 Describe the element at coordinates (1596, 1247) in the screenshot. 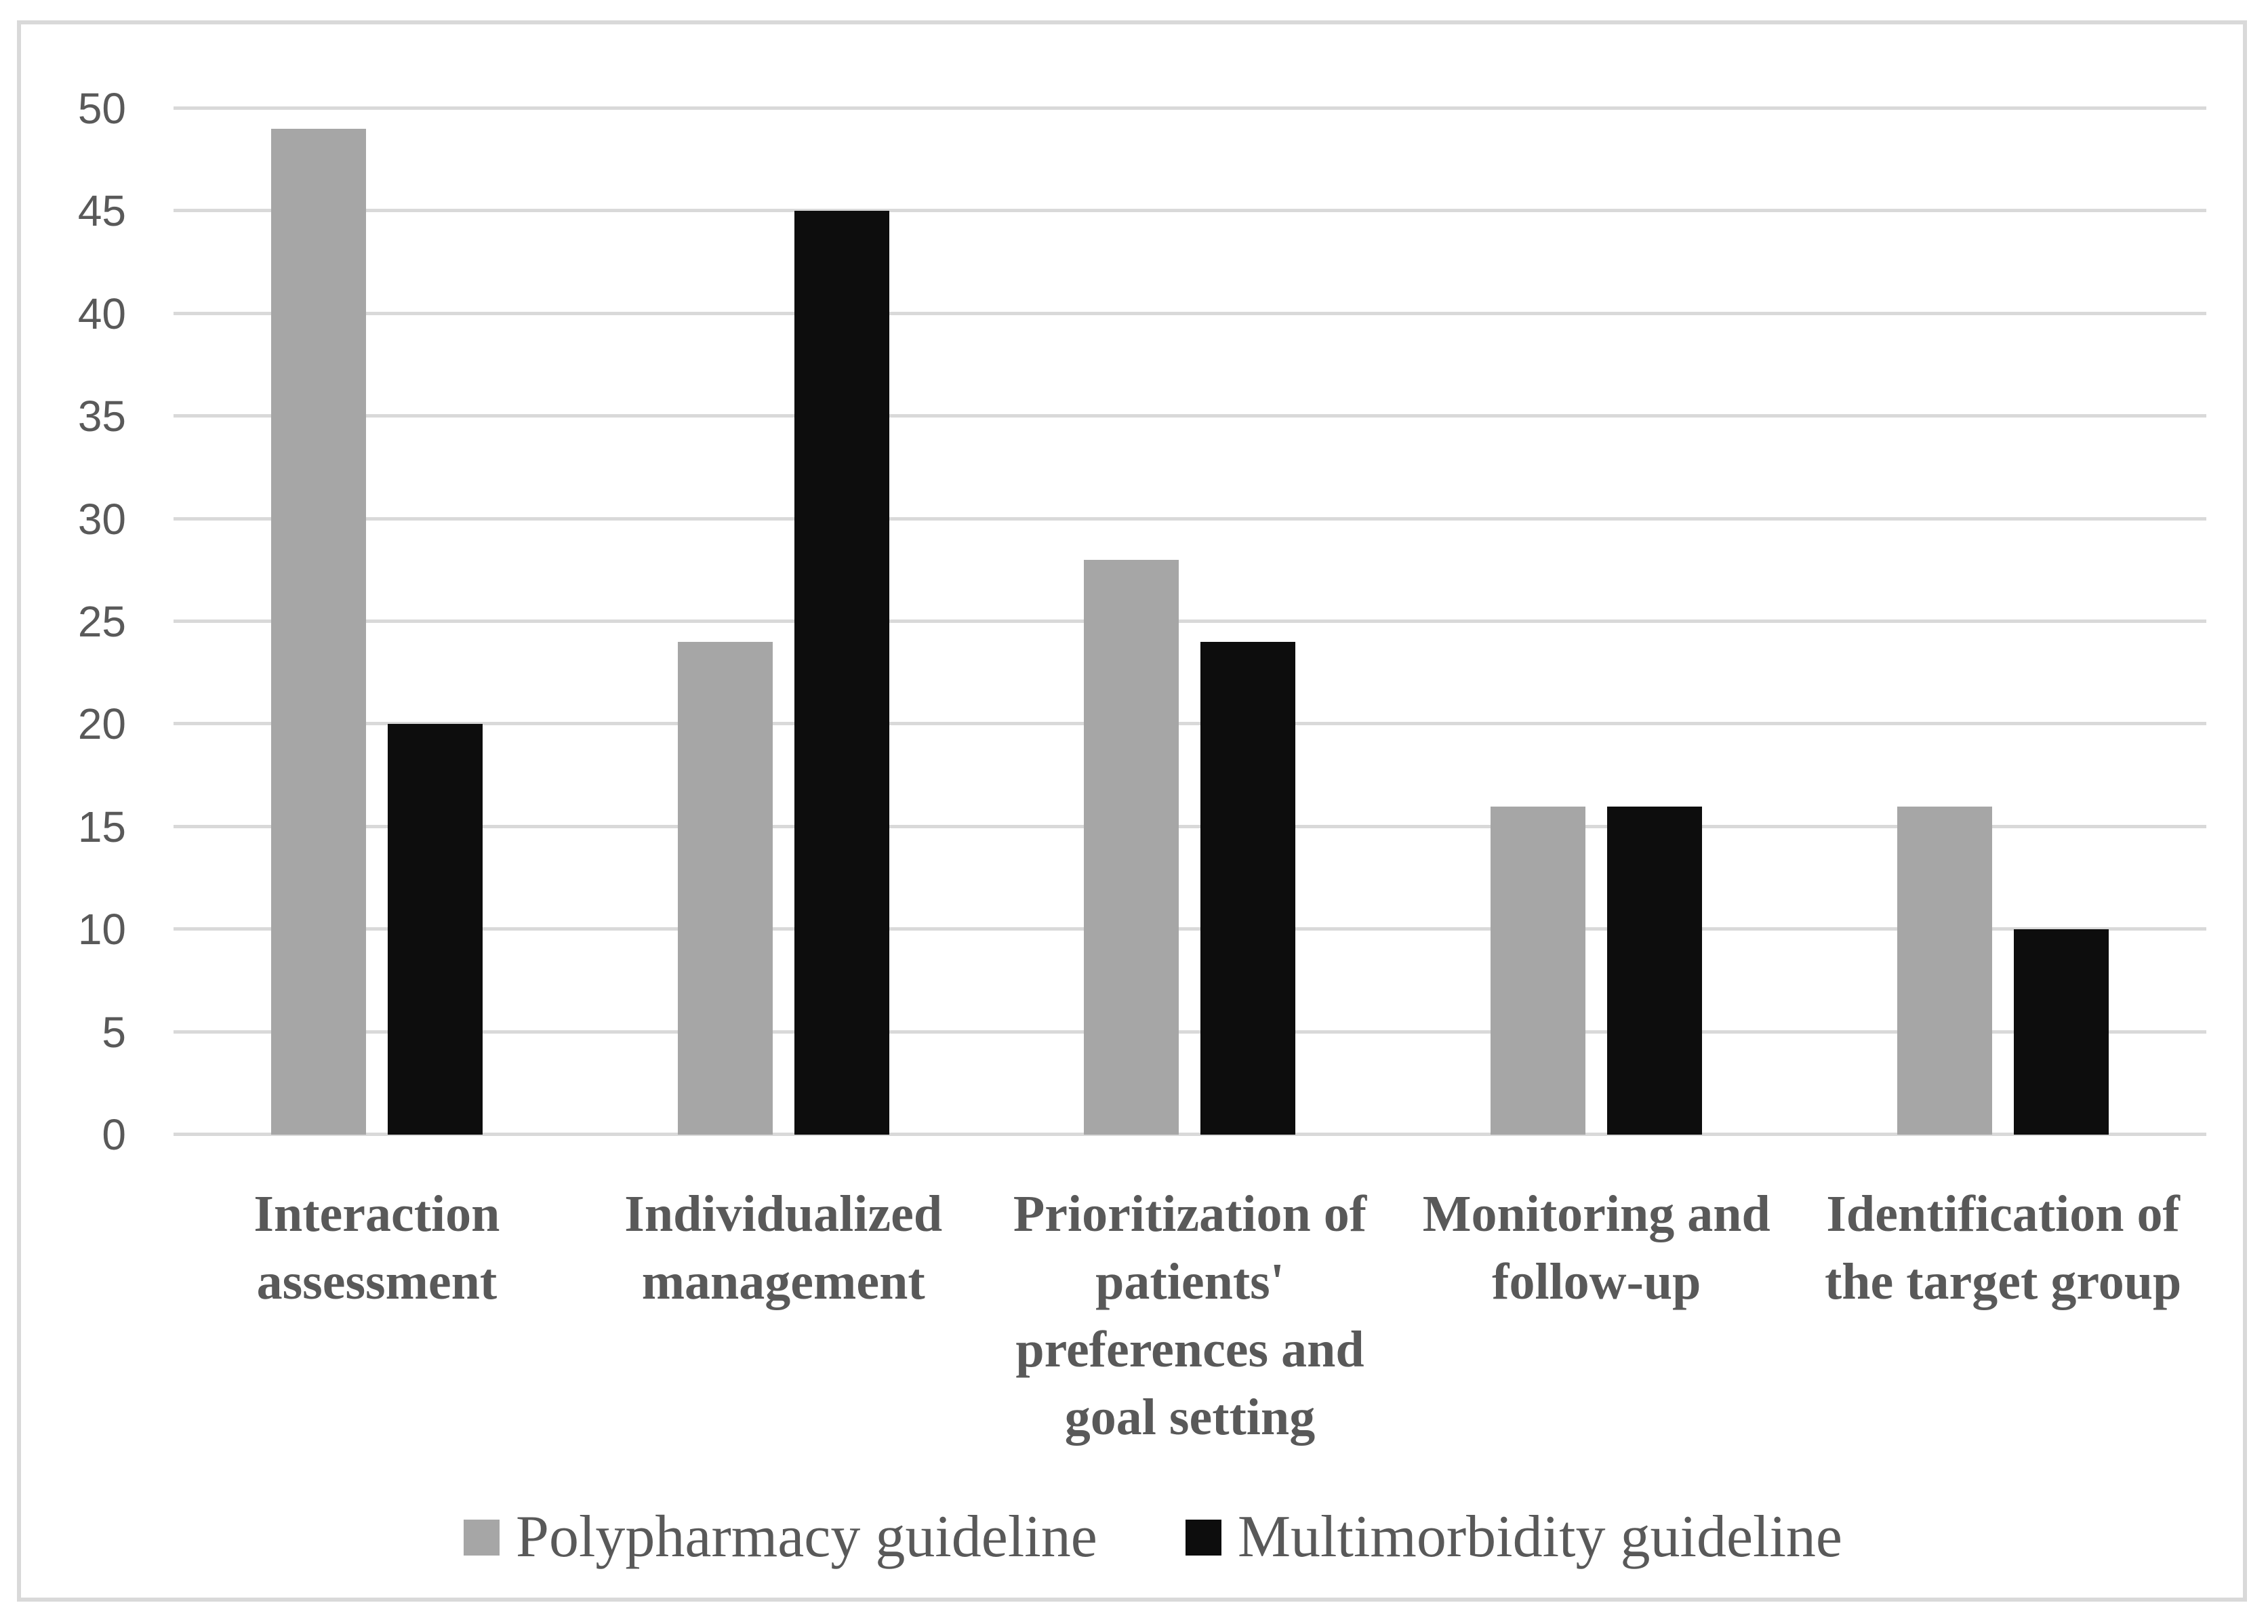

I see `category-label-monitoring-follow-up: Monitoring and follow-up` at that location.